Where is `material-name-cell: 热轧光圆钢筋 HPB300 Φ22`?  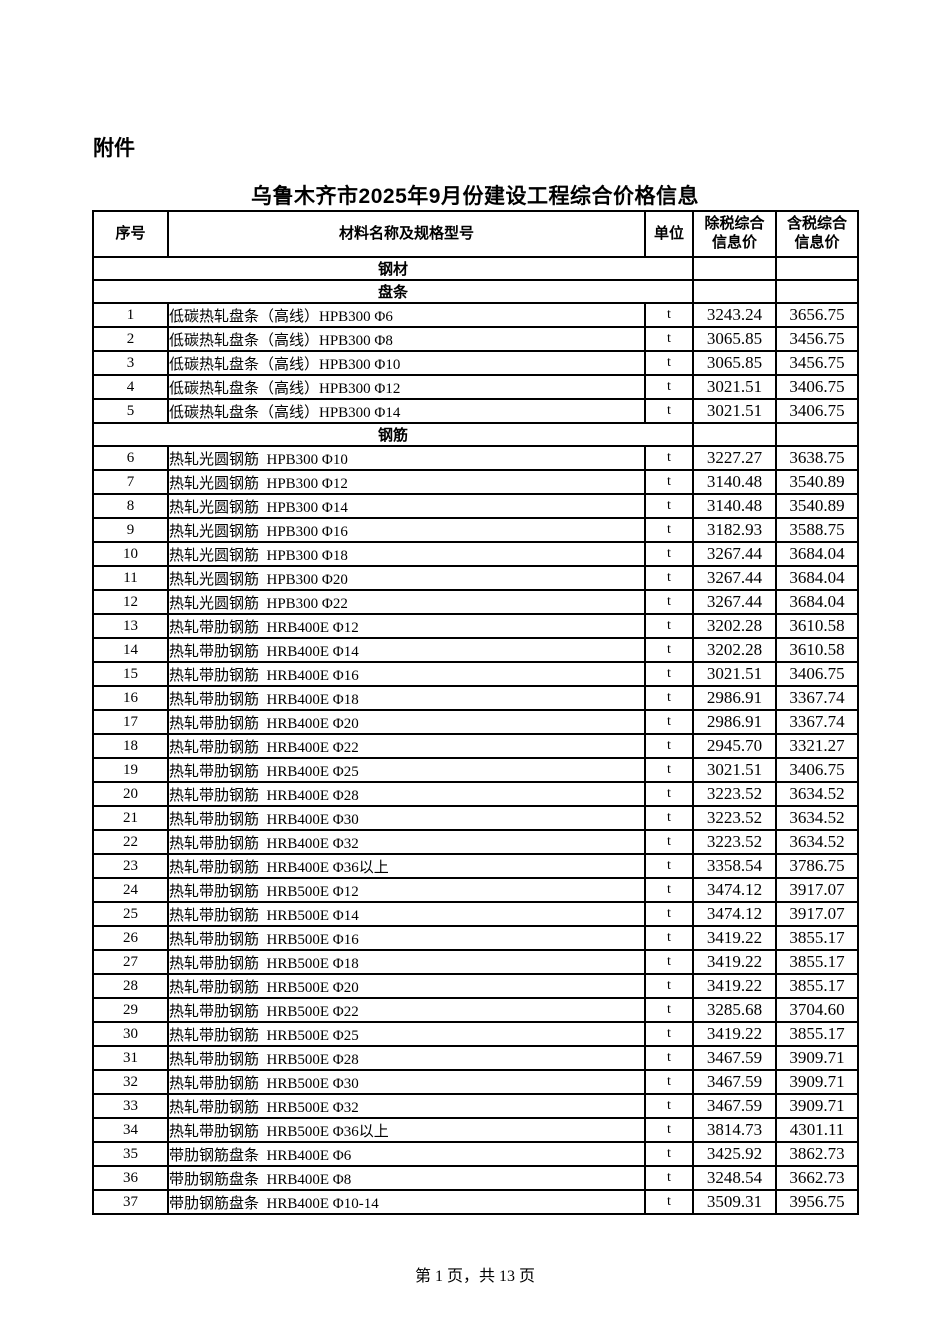 material-name-cell: 热轧光圆钢筋 HPB300 Φ22 is located at coordinates (406, 602).